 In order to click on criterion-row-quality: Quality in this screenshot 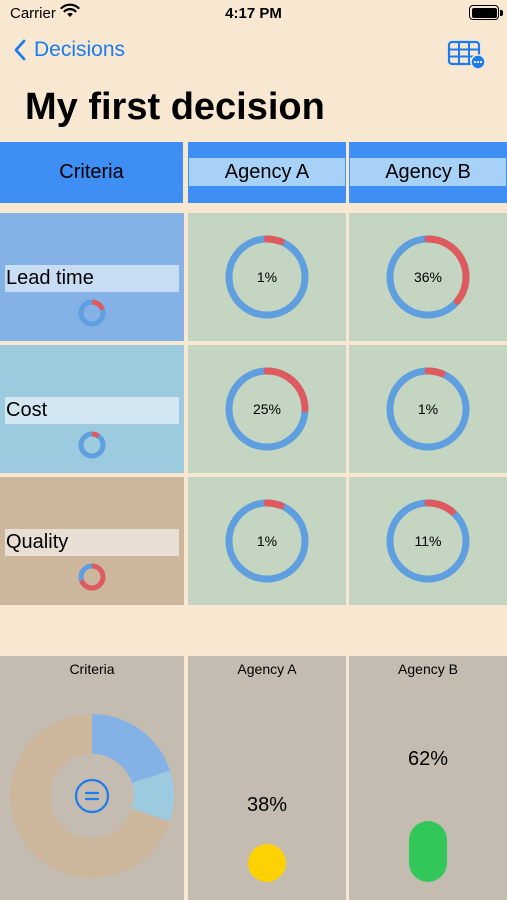, I will do `click(92, 541)`.